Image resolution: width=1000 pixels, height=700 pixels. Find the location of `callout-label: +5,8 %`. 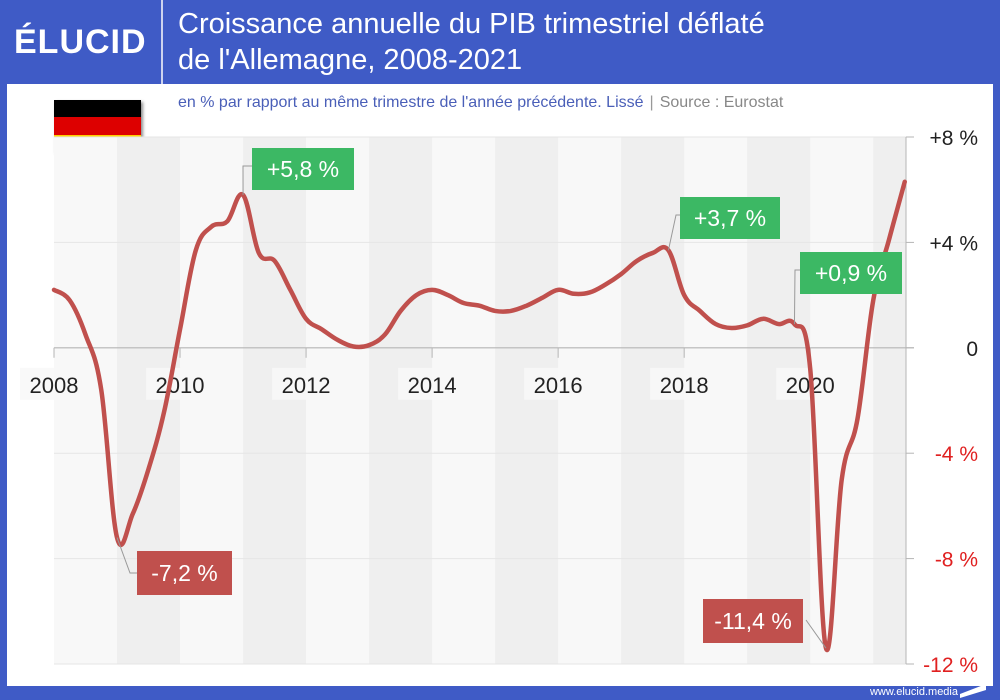

callout-label: +5,8 % is located at coordinates (303, 169).